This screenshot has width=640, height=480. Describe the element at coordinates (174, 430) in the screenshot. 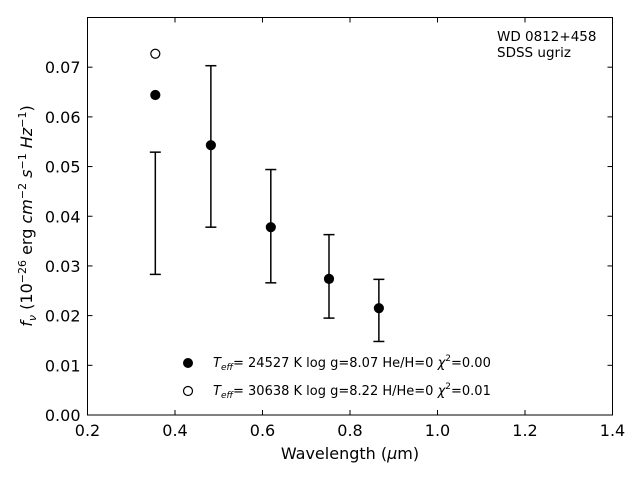

I see `x-tick-label: 0.4` at that location.